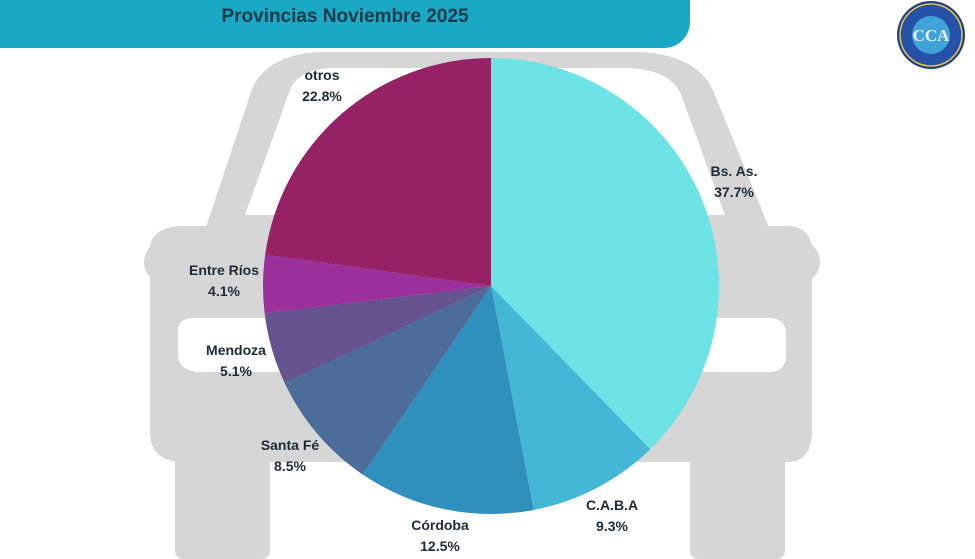 This screenshot has width=975, height=559. Describe the element at coordinates (376, 284) in the screenshot. I see `pie-slice-entre-r-os` at that location.